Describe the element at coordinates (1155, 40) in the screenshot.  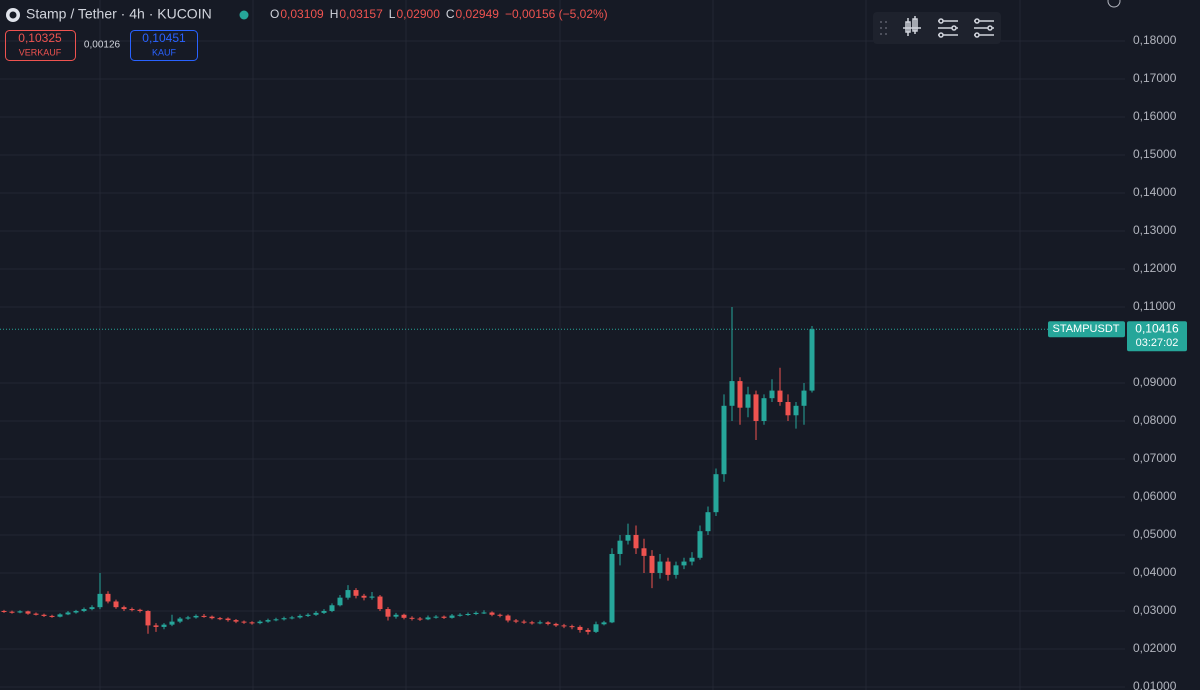
I see `y-tick-label: 0,18000` at that location.